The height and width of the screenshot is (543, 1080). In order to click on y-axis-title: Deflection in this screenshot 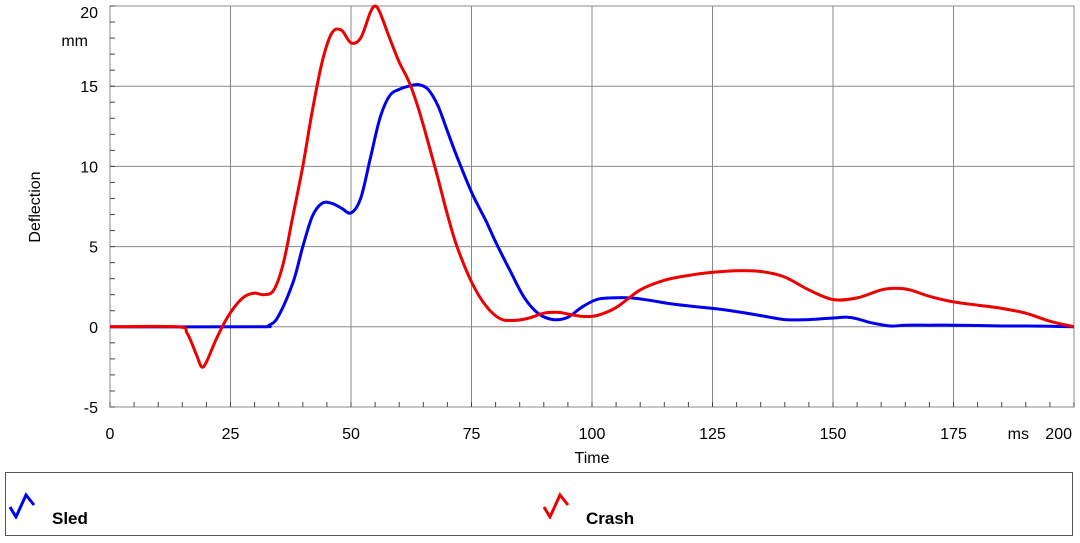, I will do `click(35, 206)`.